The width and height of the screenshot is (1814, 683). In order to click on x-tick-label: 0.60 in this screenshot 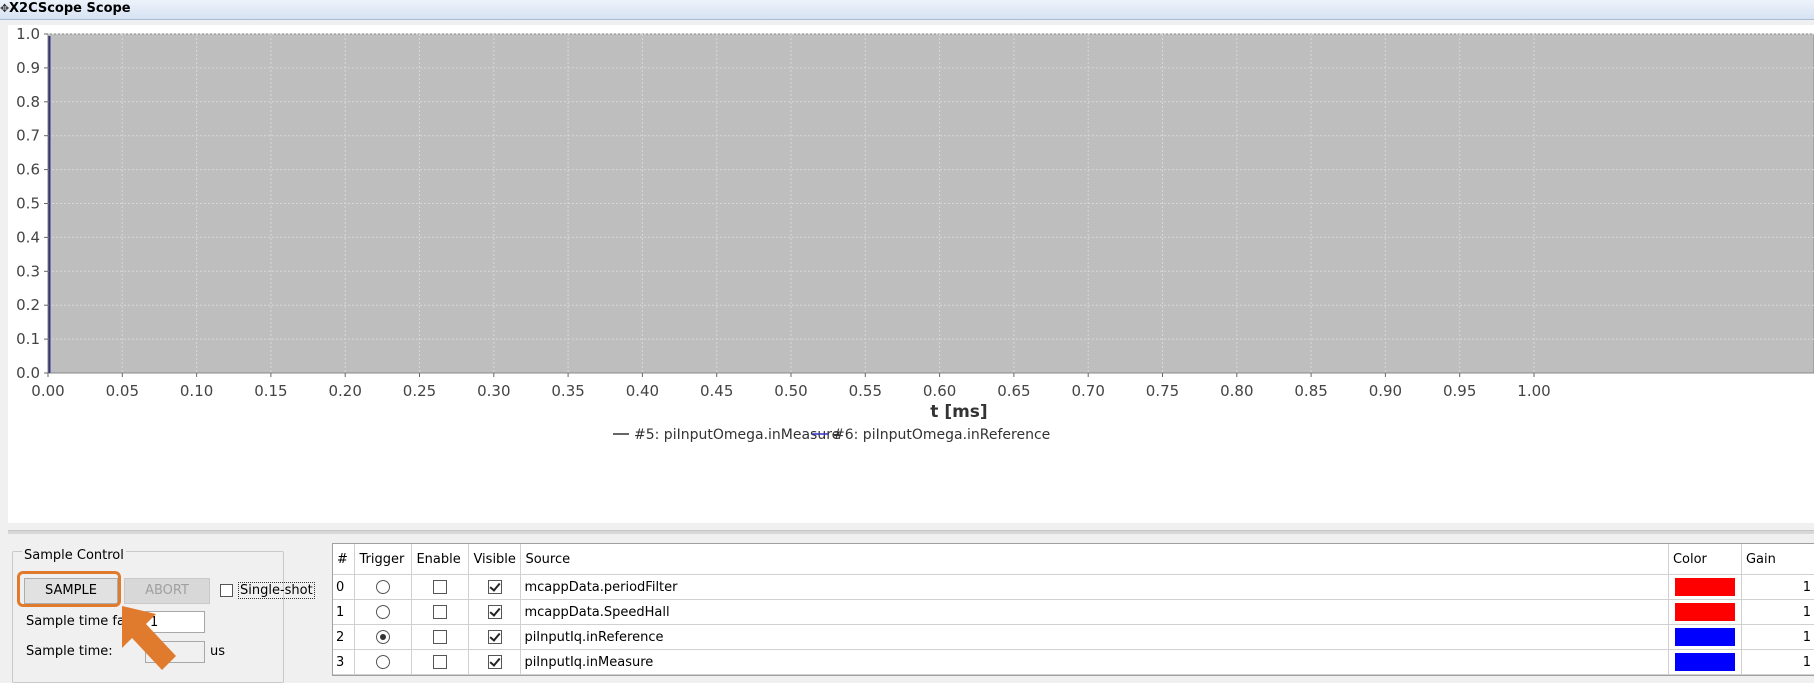, I will do `click(939, 391)`.